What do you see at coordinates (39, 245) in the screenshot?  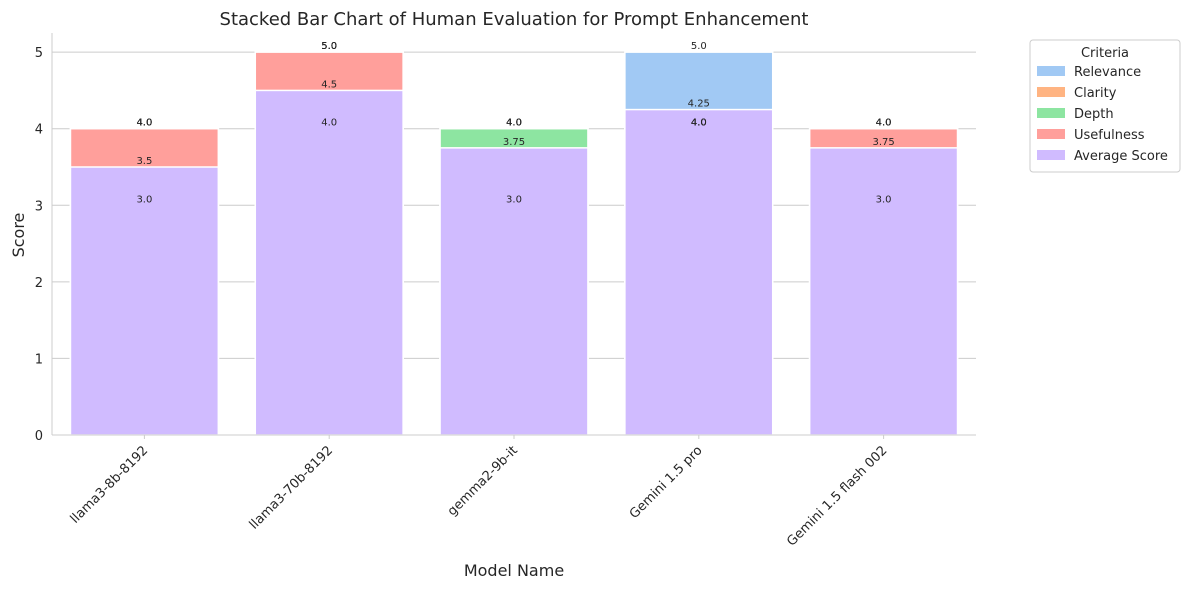 I see `y-tick-labels: 0 1 2 3 4 5` at bounding box center [39, 245].